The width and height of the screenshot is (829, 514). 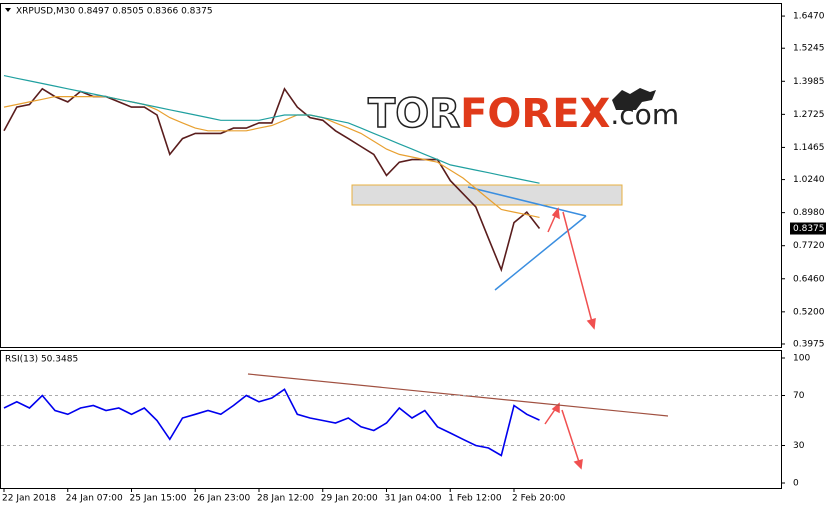 What do you see at coordinates (41, 360) in the screenshot?
I see `rsi-title: RSI(13) 50.3485` at bounding box center [41, 360].